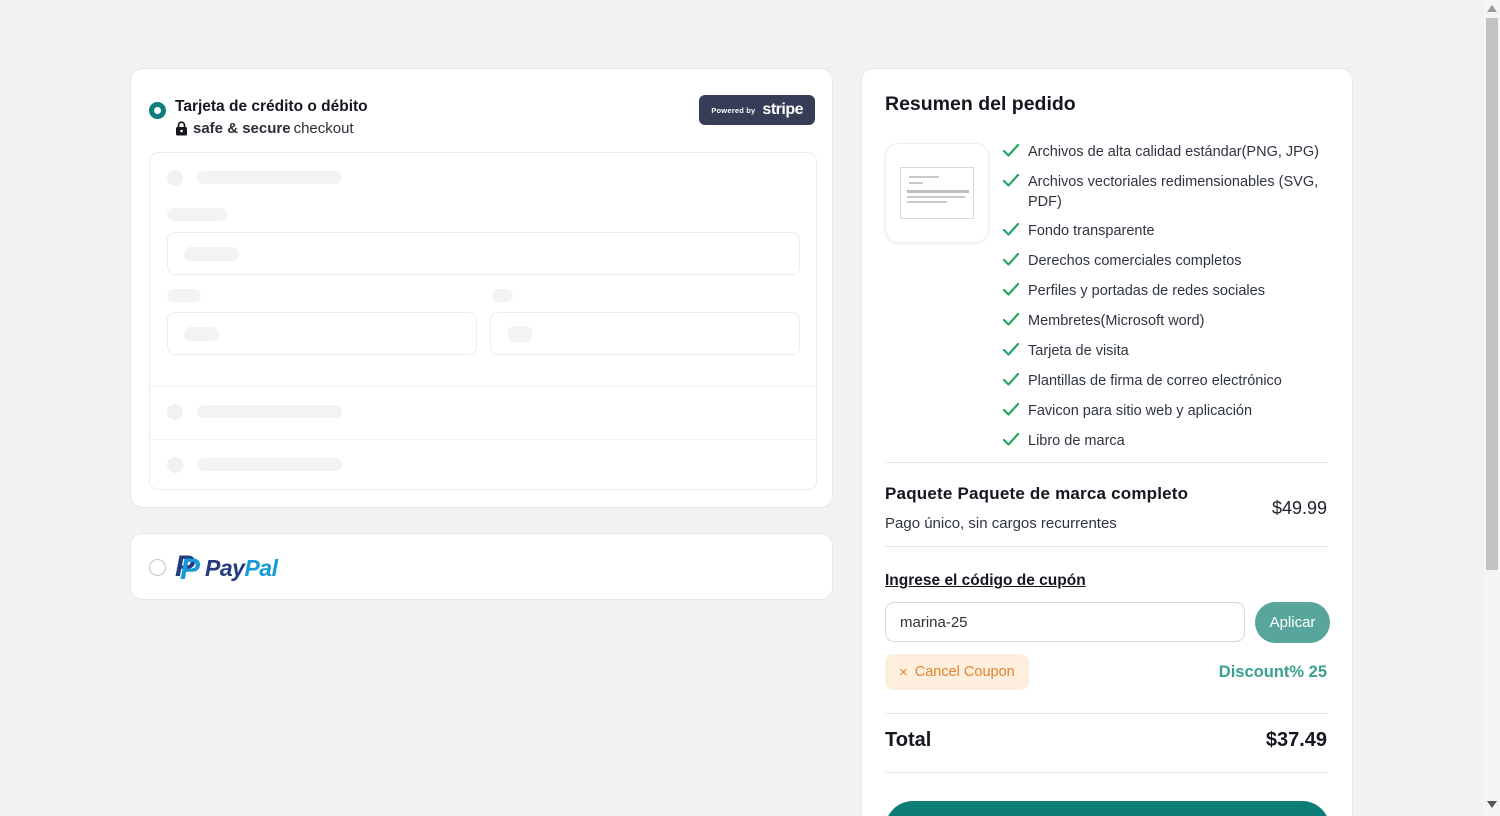  I want to click on cancel-coupon-button: × Cancel Coupon, so click(957, 672).